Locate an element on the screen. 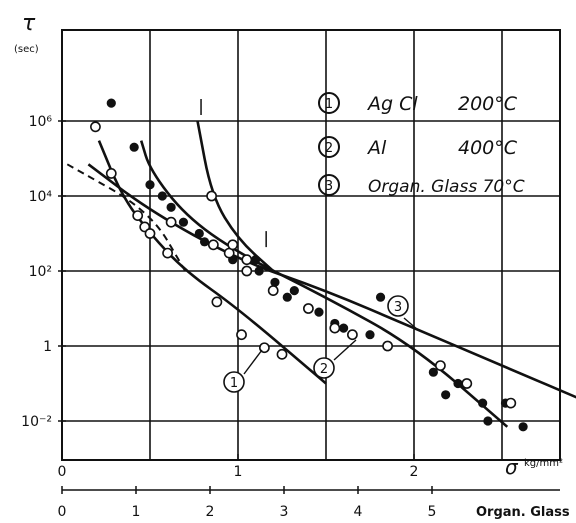 The image size is (576, 523). x-tick-label: 1 is located at coordinates (238, 472).